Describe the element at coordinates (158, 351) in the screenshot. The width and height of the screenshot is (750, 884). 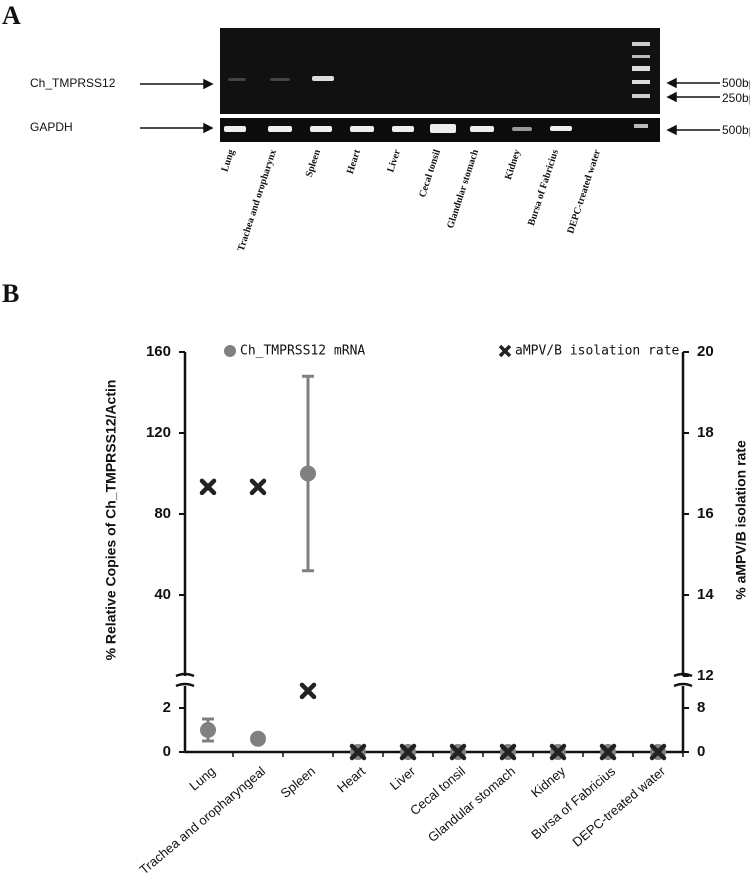
I see `y-tick-label: 160` at that location.